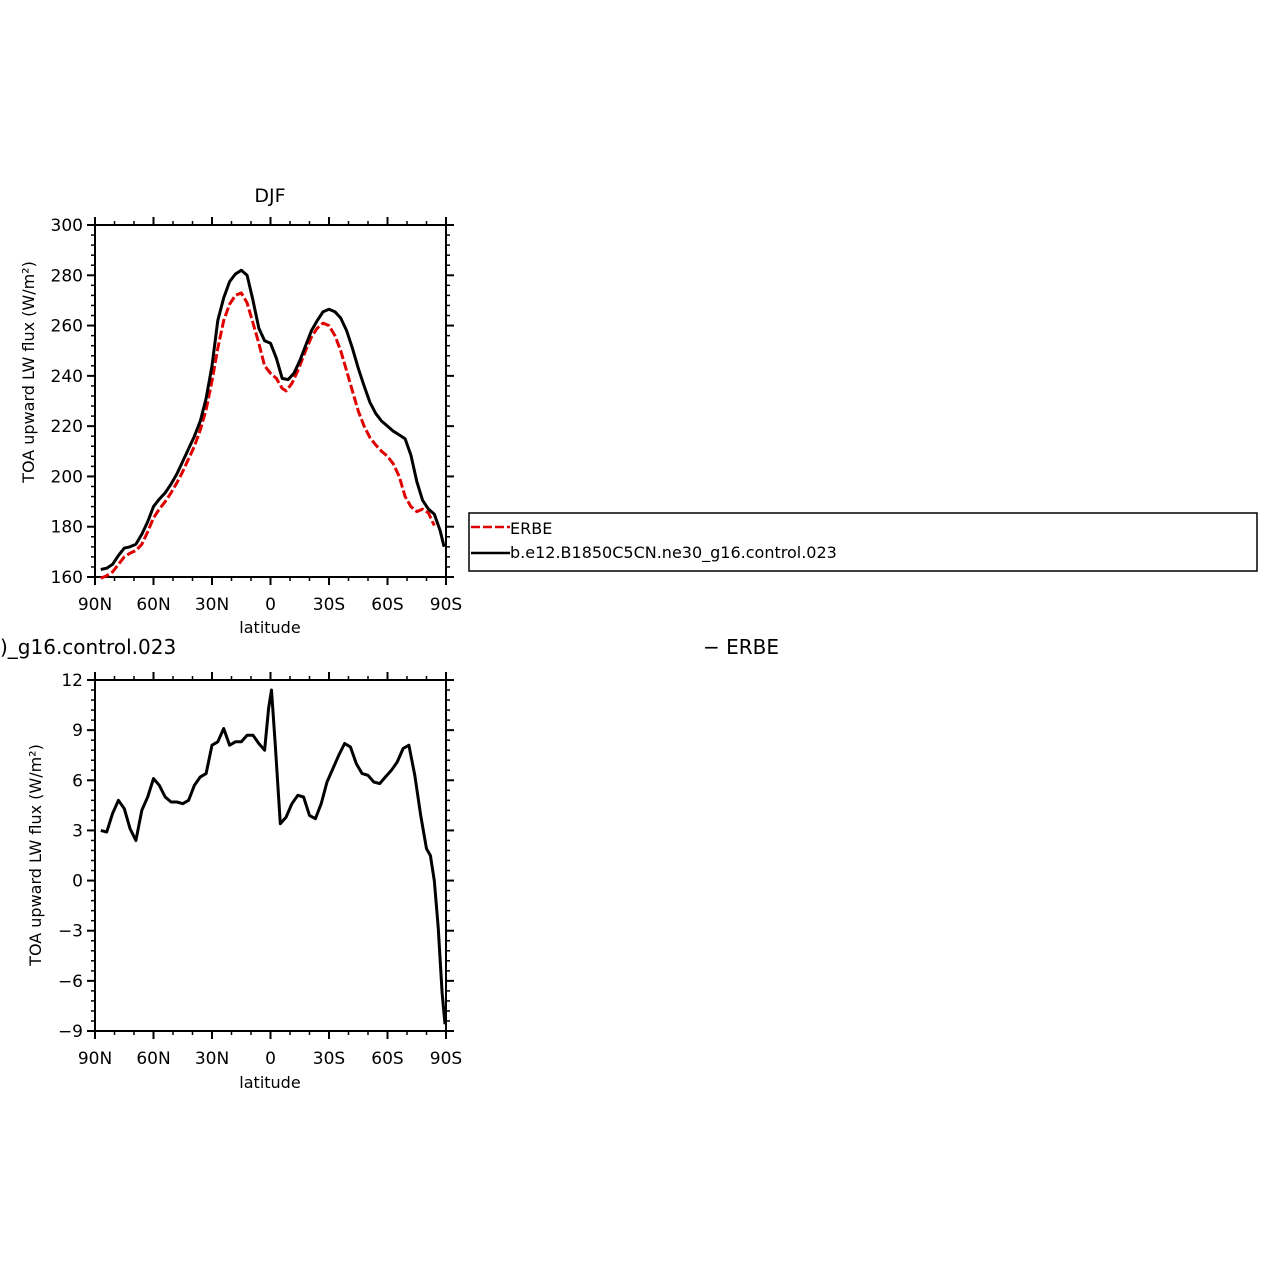  Describe the element at coordinates (67, 327) in the screenshot. I see `top-ytick-label: 260` at that location.